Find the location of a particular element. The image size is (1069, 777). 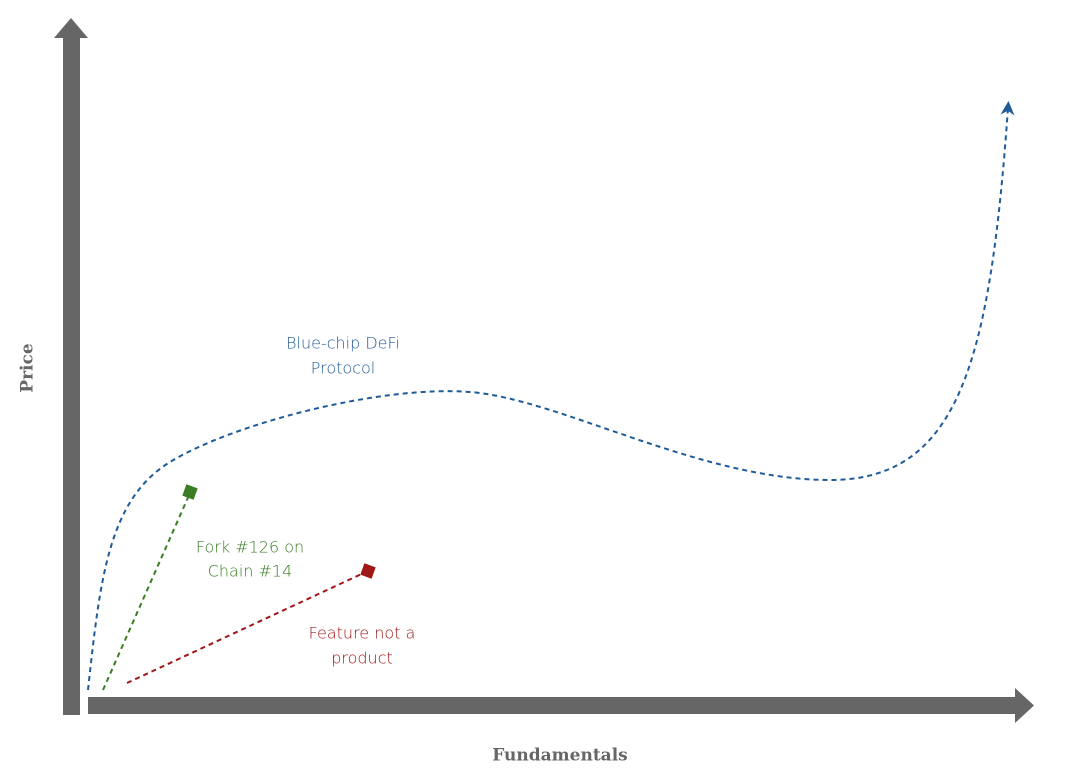

x-axis-label: Fundamentals is located at coordinates (559, 756).